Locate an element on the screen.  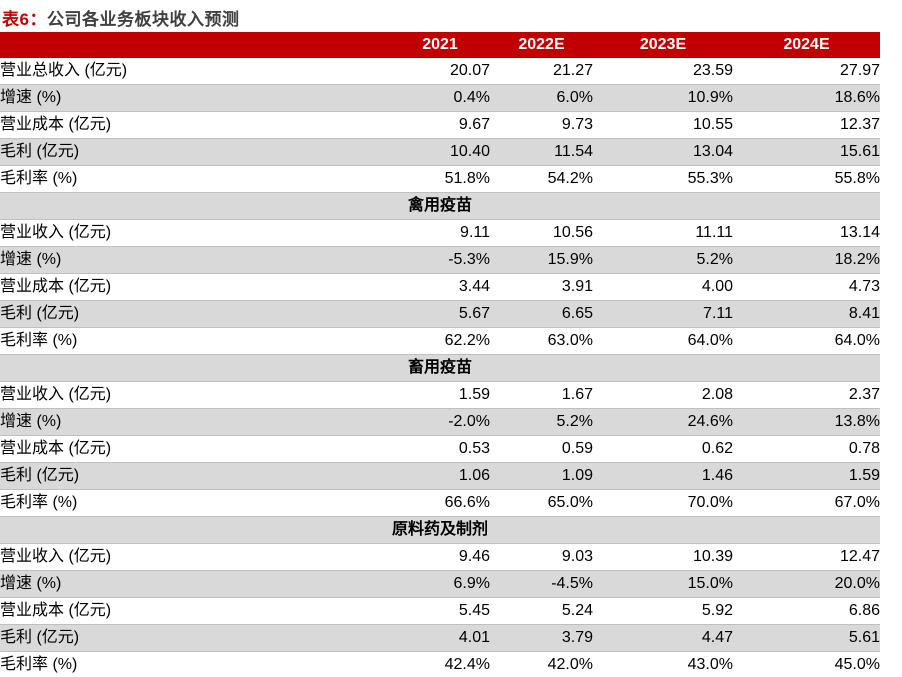
value-cell: 27.97 is located at coordinates (859, 70).